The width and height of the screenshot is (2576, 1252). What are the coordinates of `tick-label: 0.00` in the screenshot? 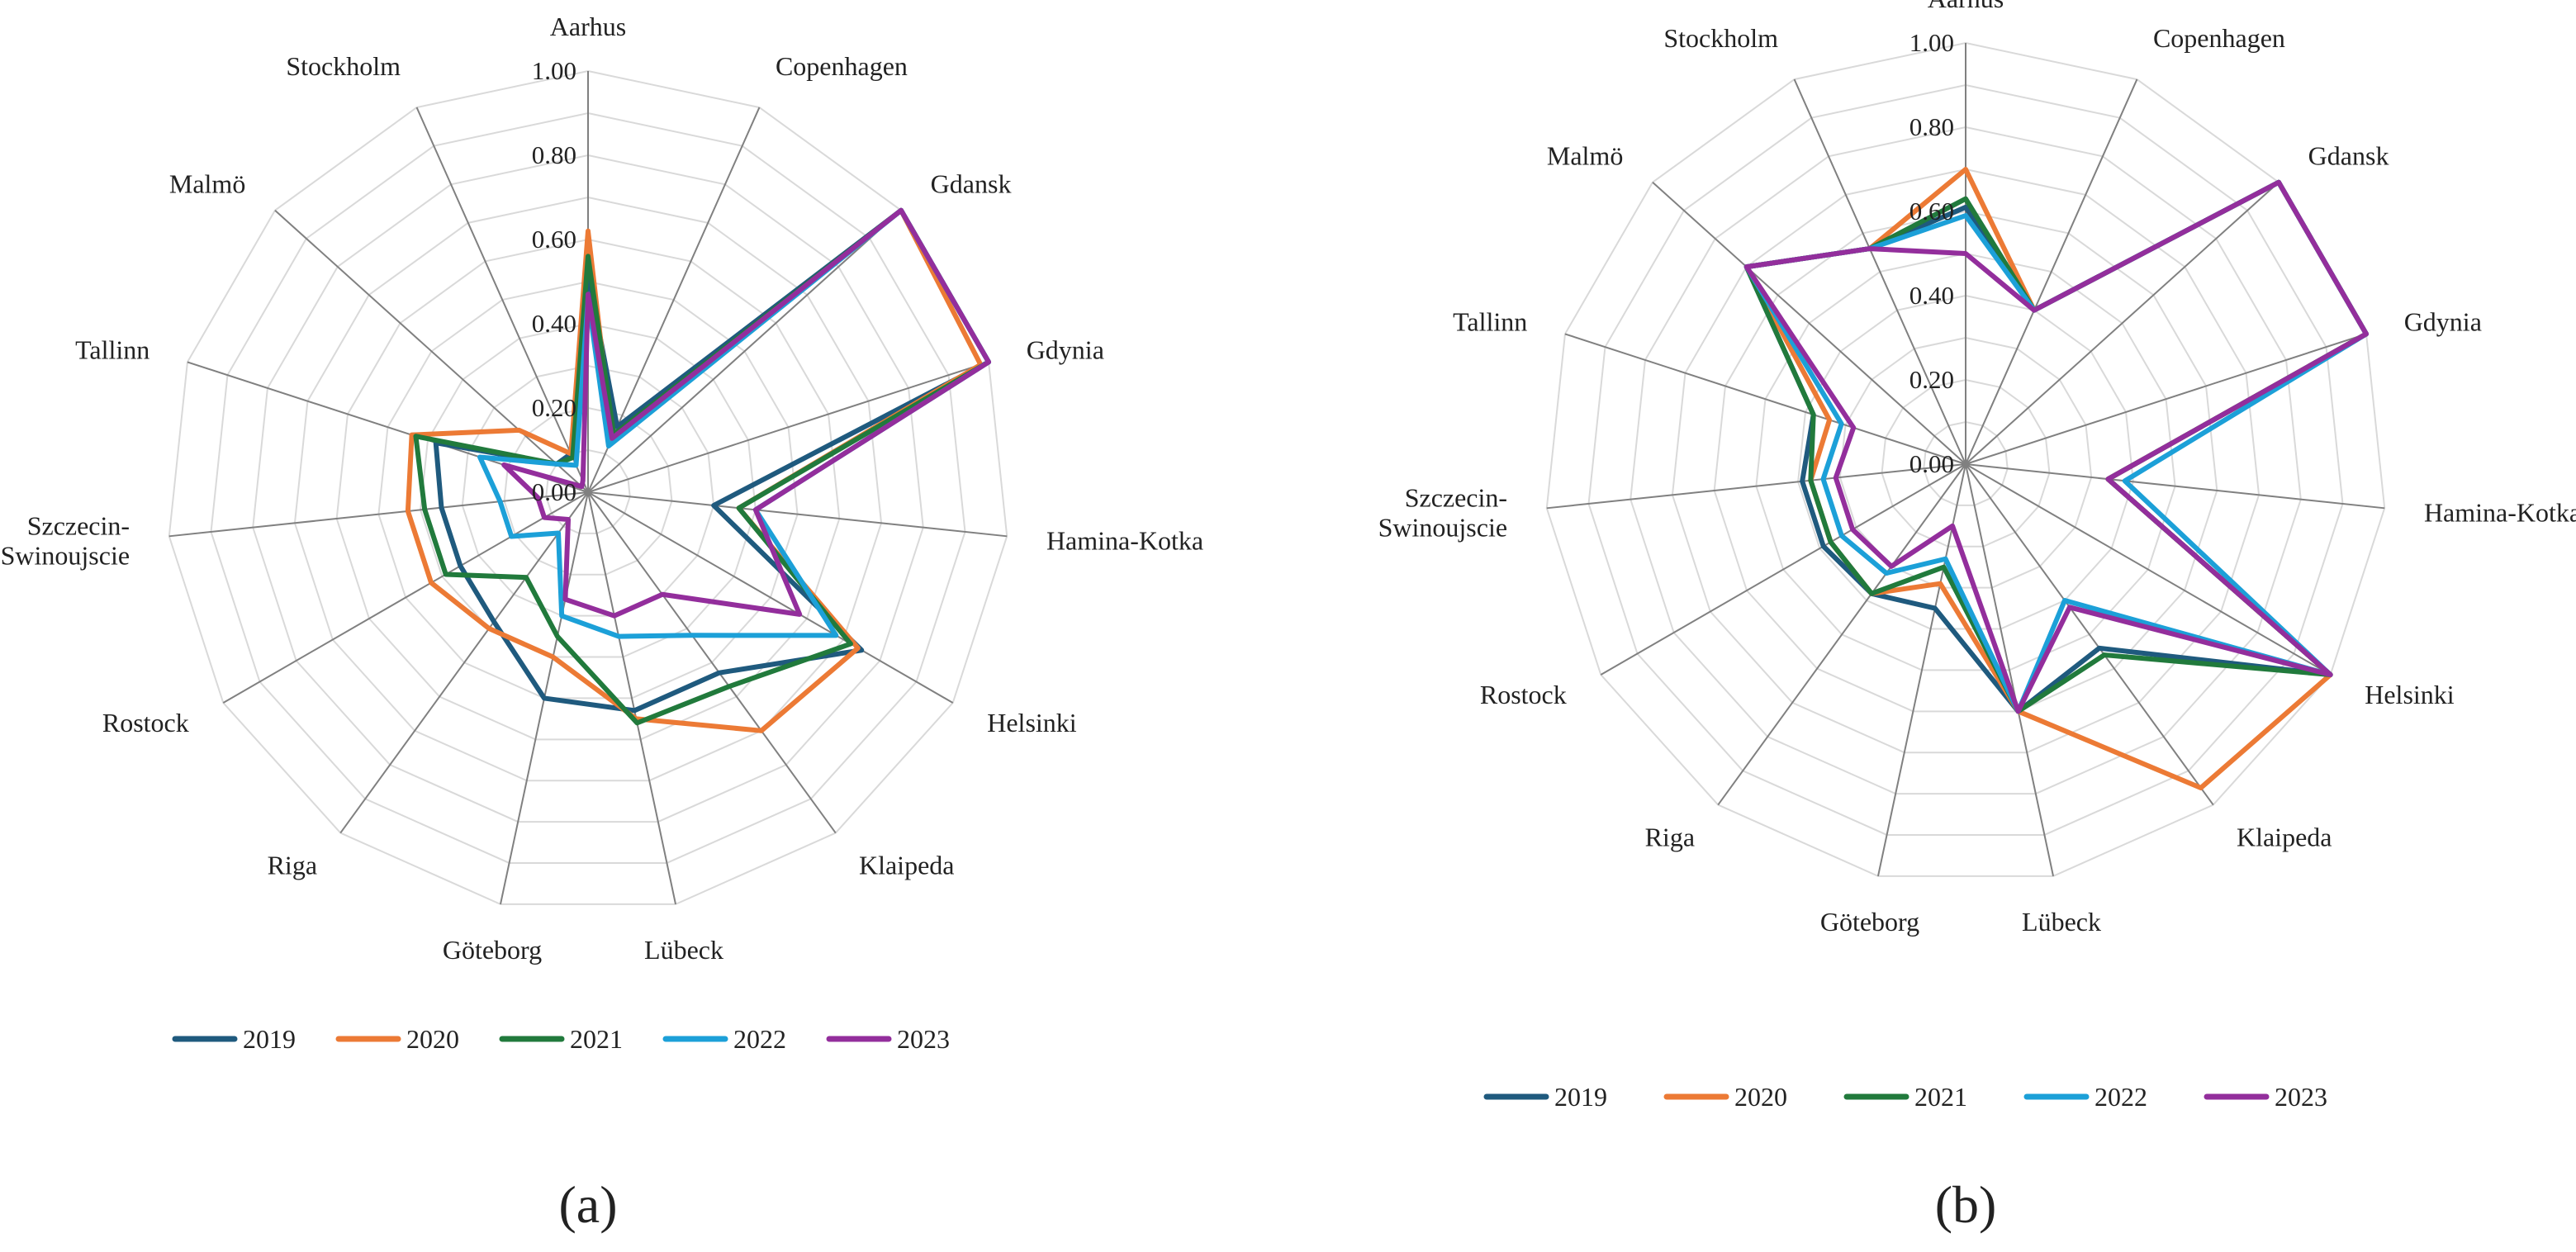 It's located at (1931, 463).